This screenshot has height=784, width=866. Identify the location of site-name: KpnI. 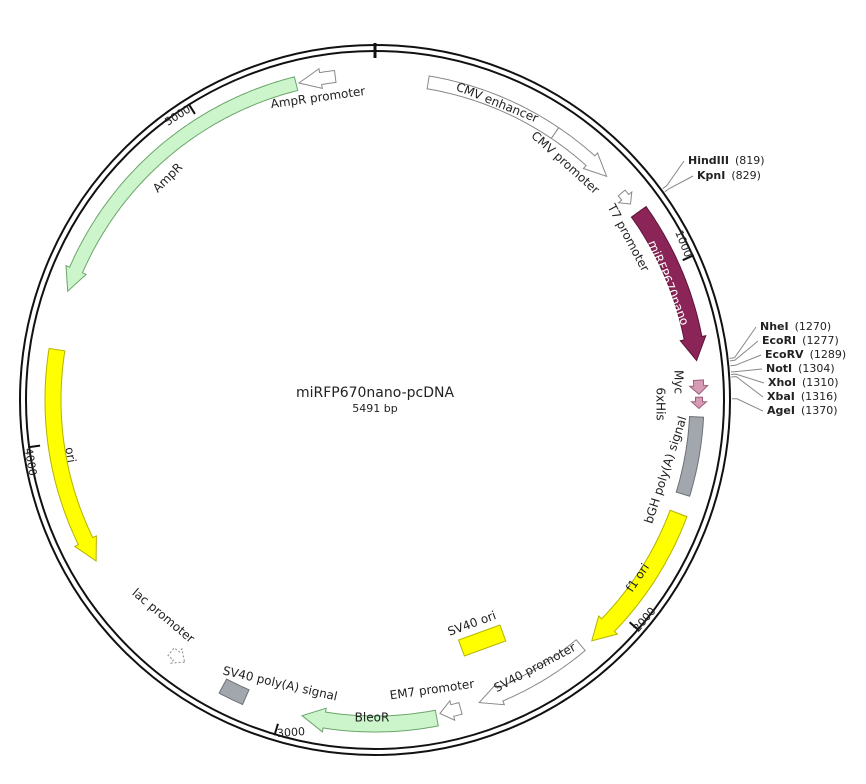
(711, 175).